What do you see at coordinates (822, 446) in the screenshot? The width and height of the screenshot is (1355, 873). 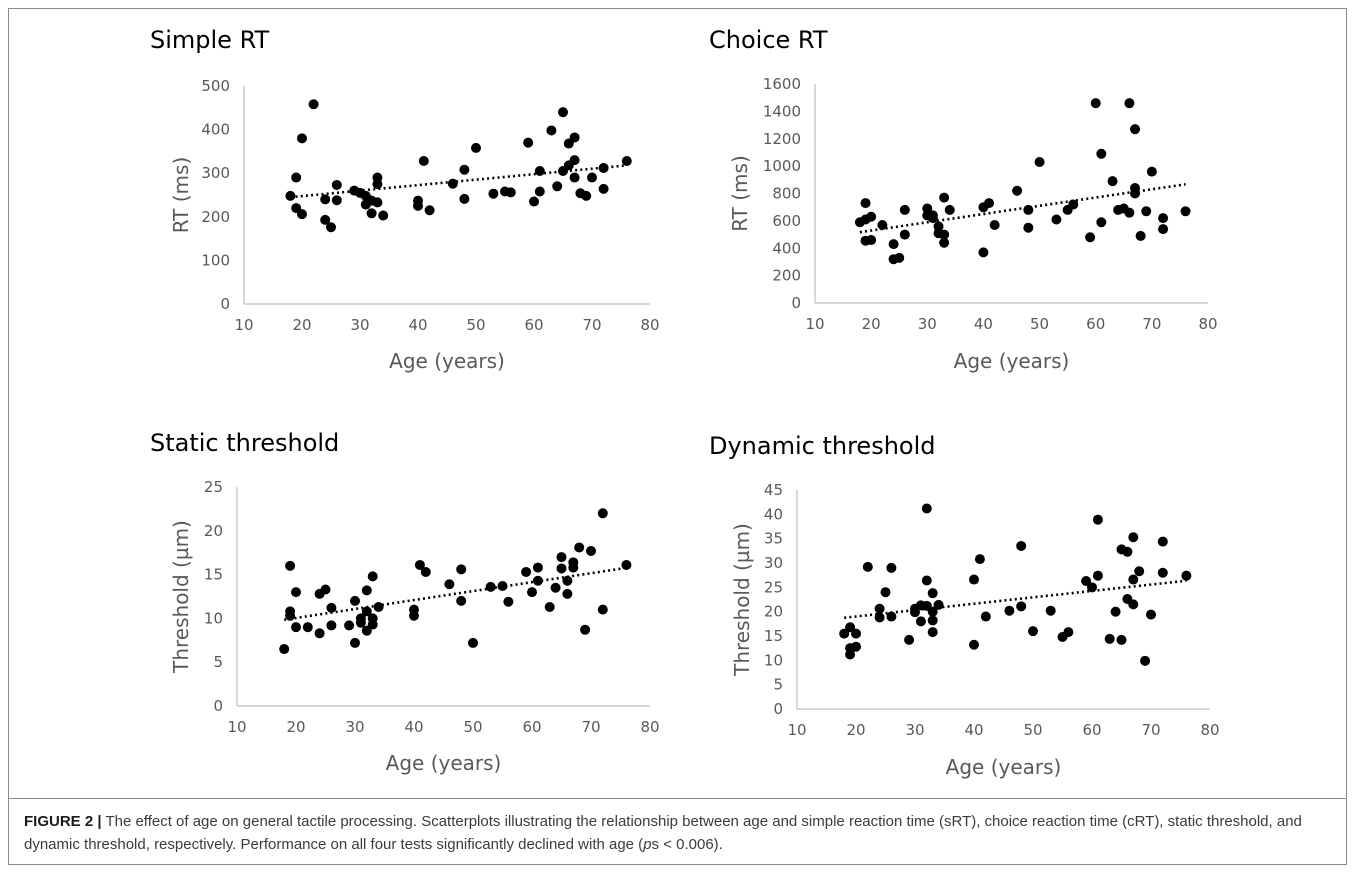 I see `dynamic-threshold-title: Dynamic threshold` at bounding box center [822, 446].